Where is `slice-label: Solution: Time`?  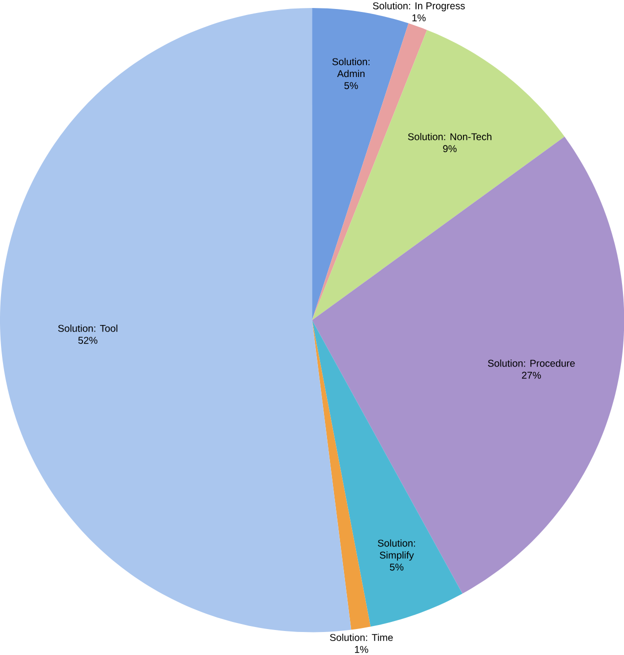 slice-label: Solution: Time is located at coordinates (361, 637).